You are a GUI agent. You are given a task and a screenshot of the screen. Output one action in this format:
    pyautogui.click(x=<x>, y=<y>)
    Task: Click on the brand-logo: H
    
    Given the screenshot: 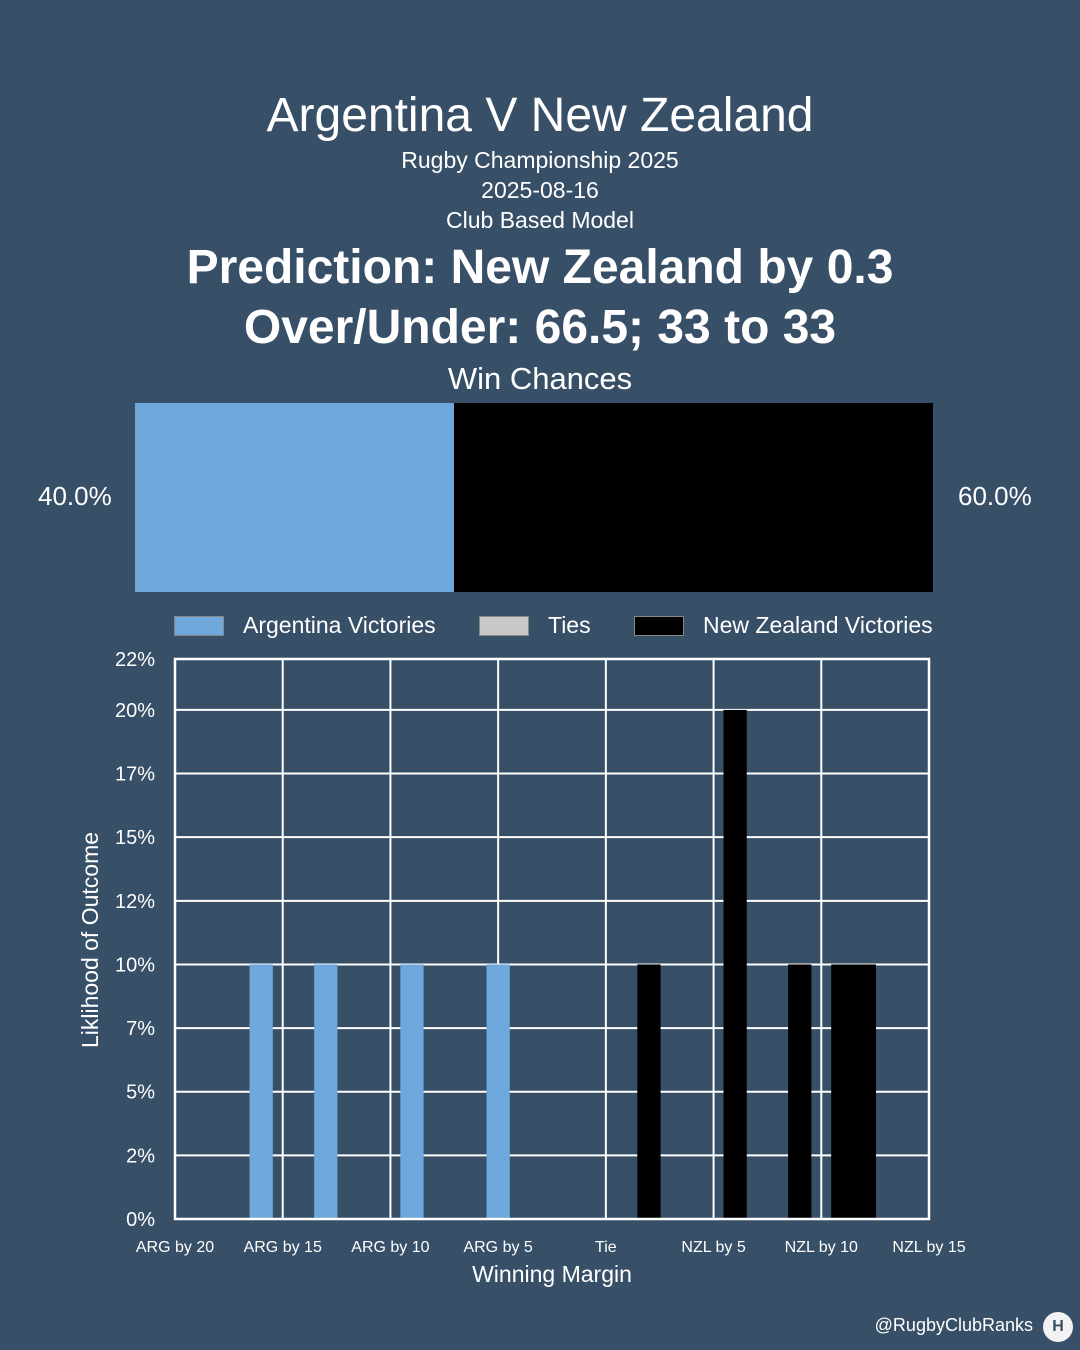 What is the action you would take?
    pyautogui.click(x=1058, y=1327)
    